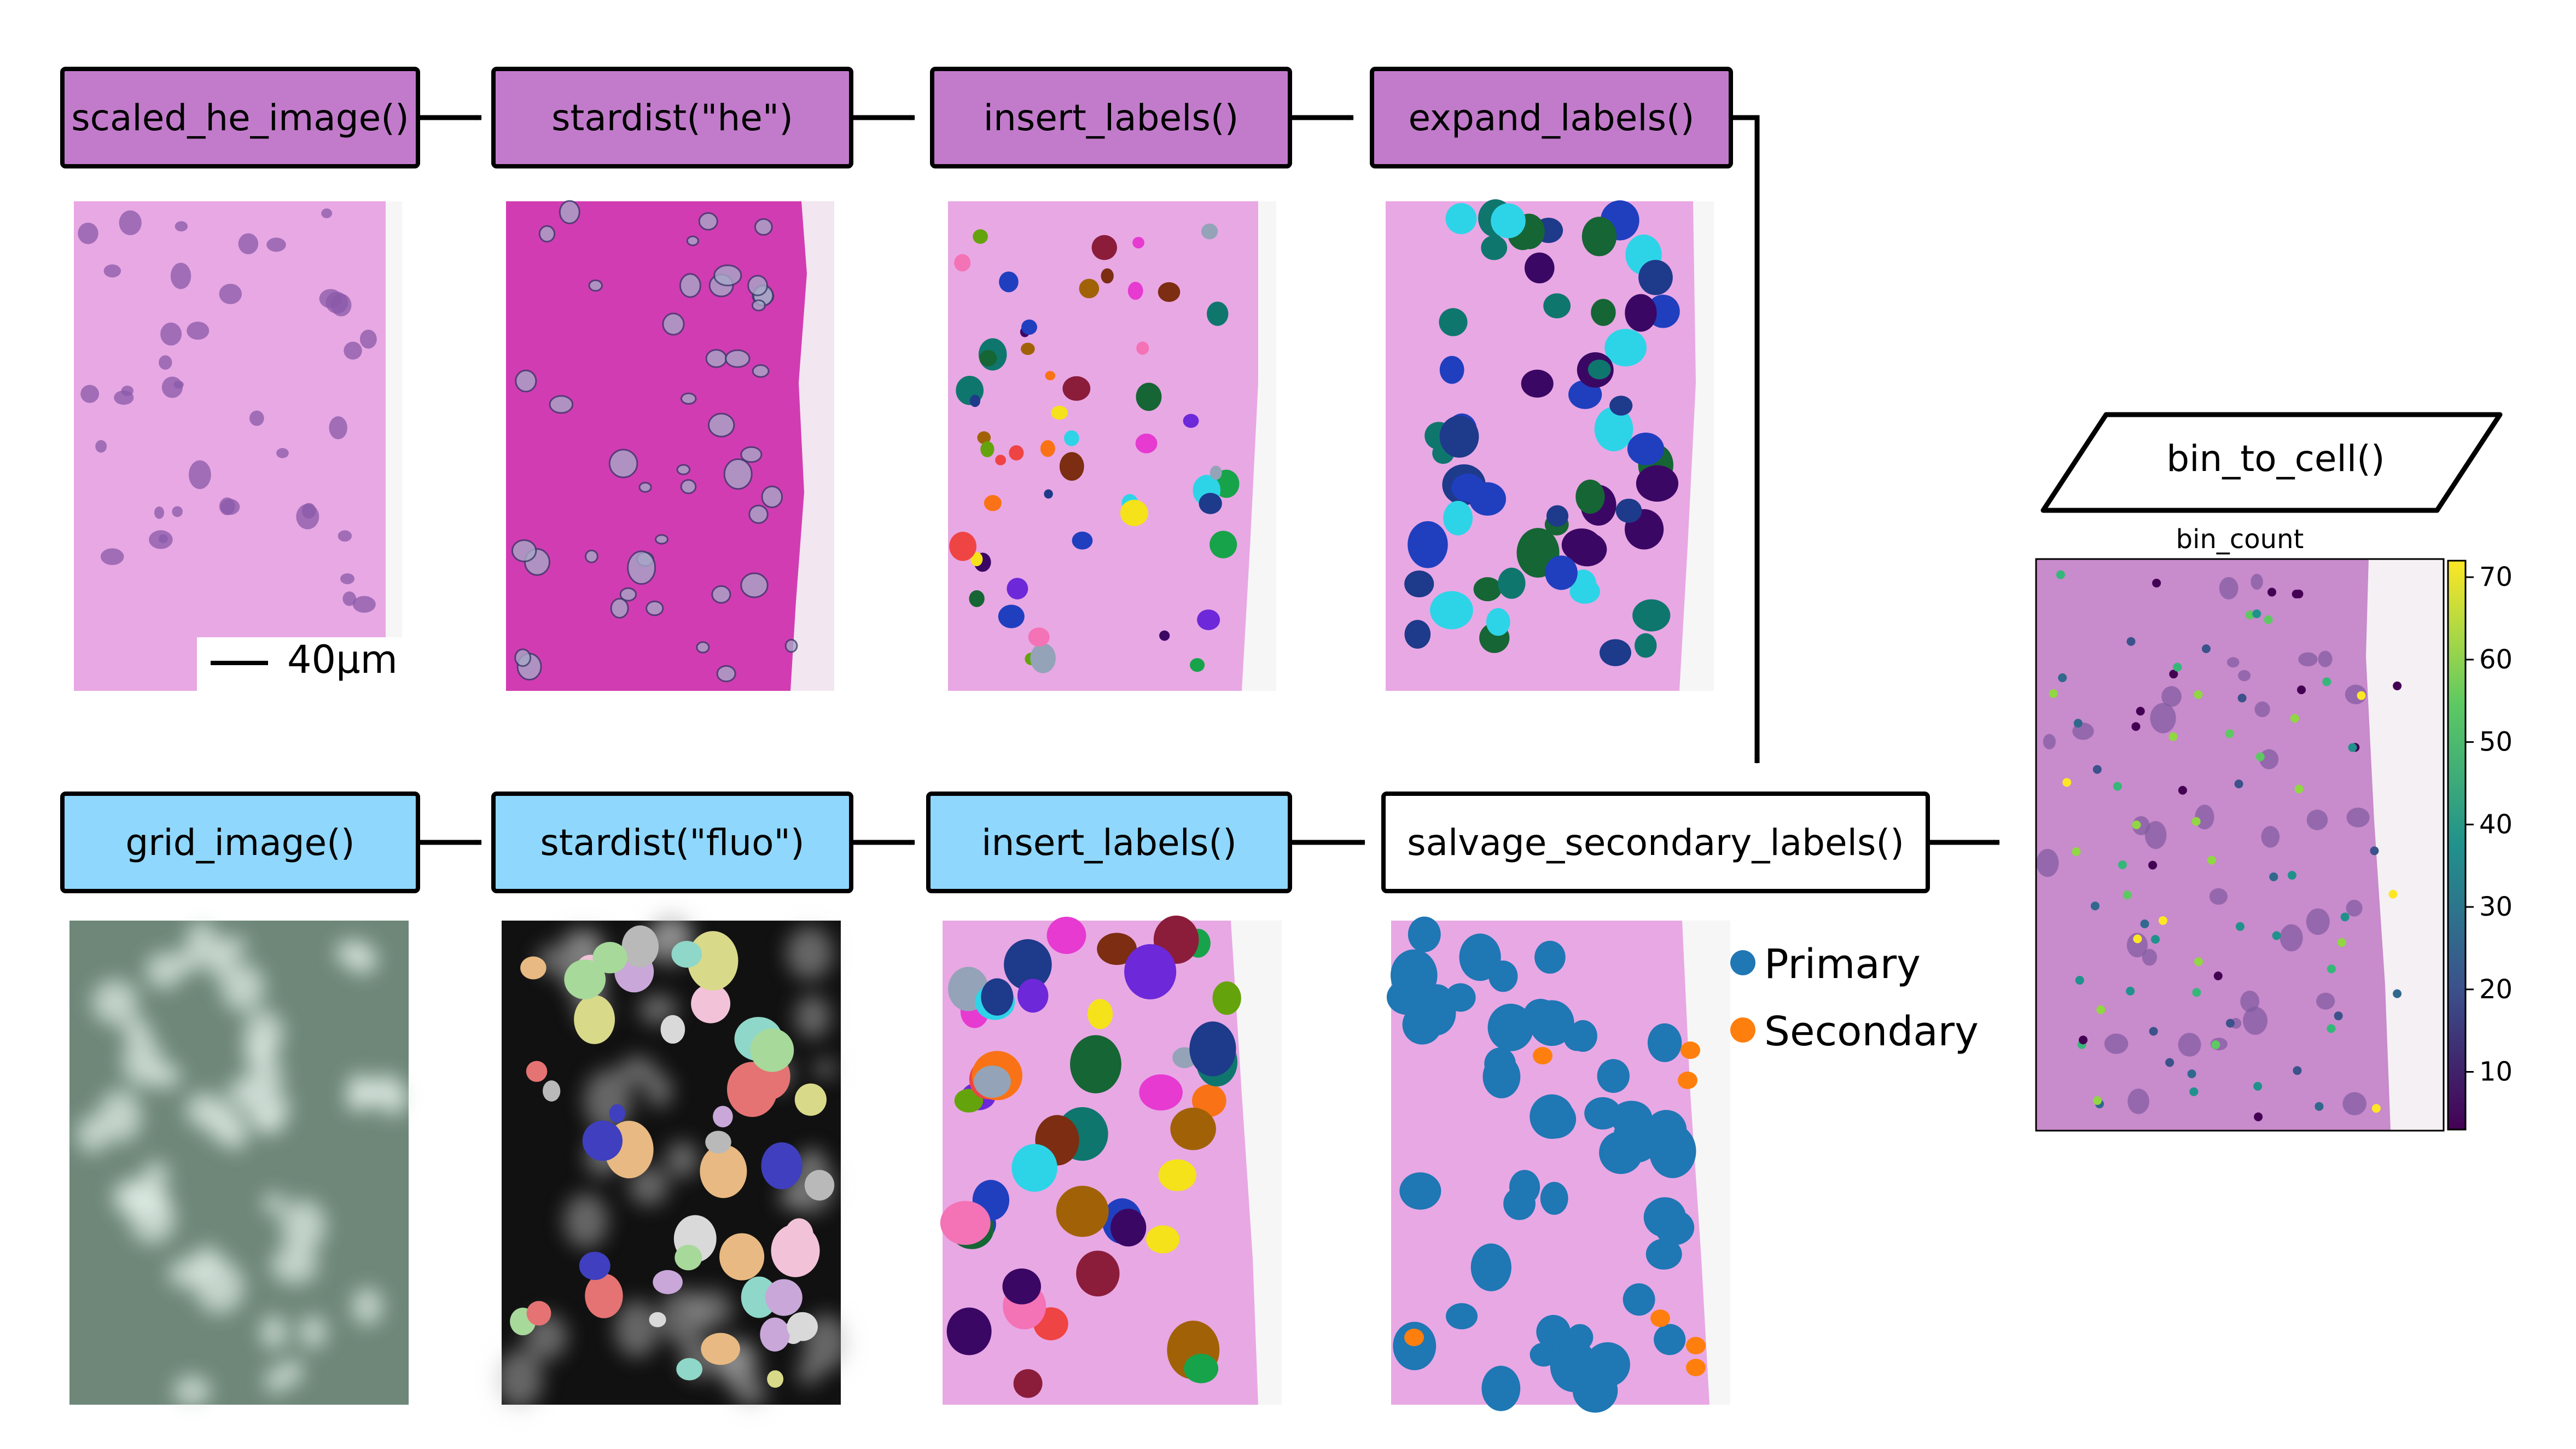  I want to click on colorbar-tick-label: 60, so click(2496, 659).